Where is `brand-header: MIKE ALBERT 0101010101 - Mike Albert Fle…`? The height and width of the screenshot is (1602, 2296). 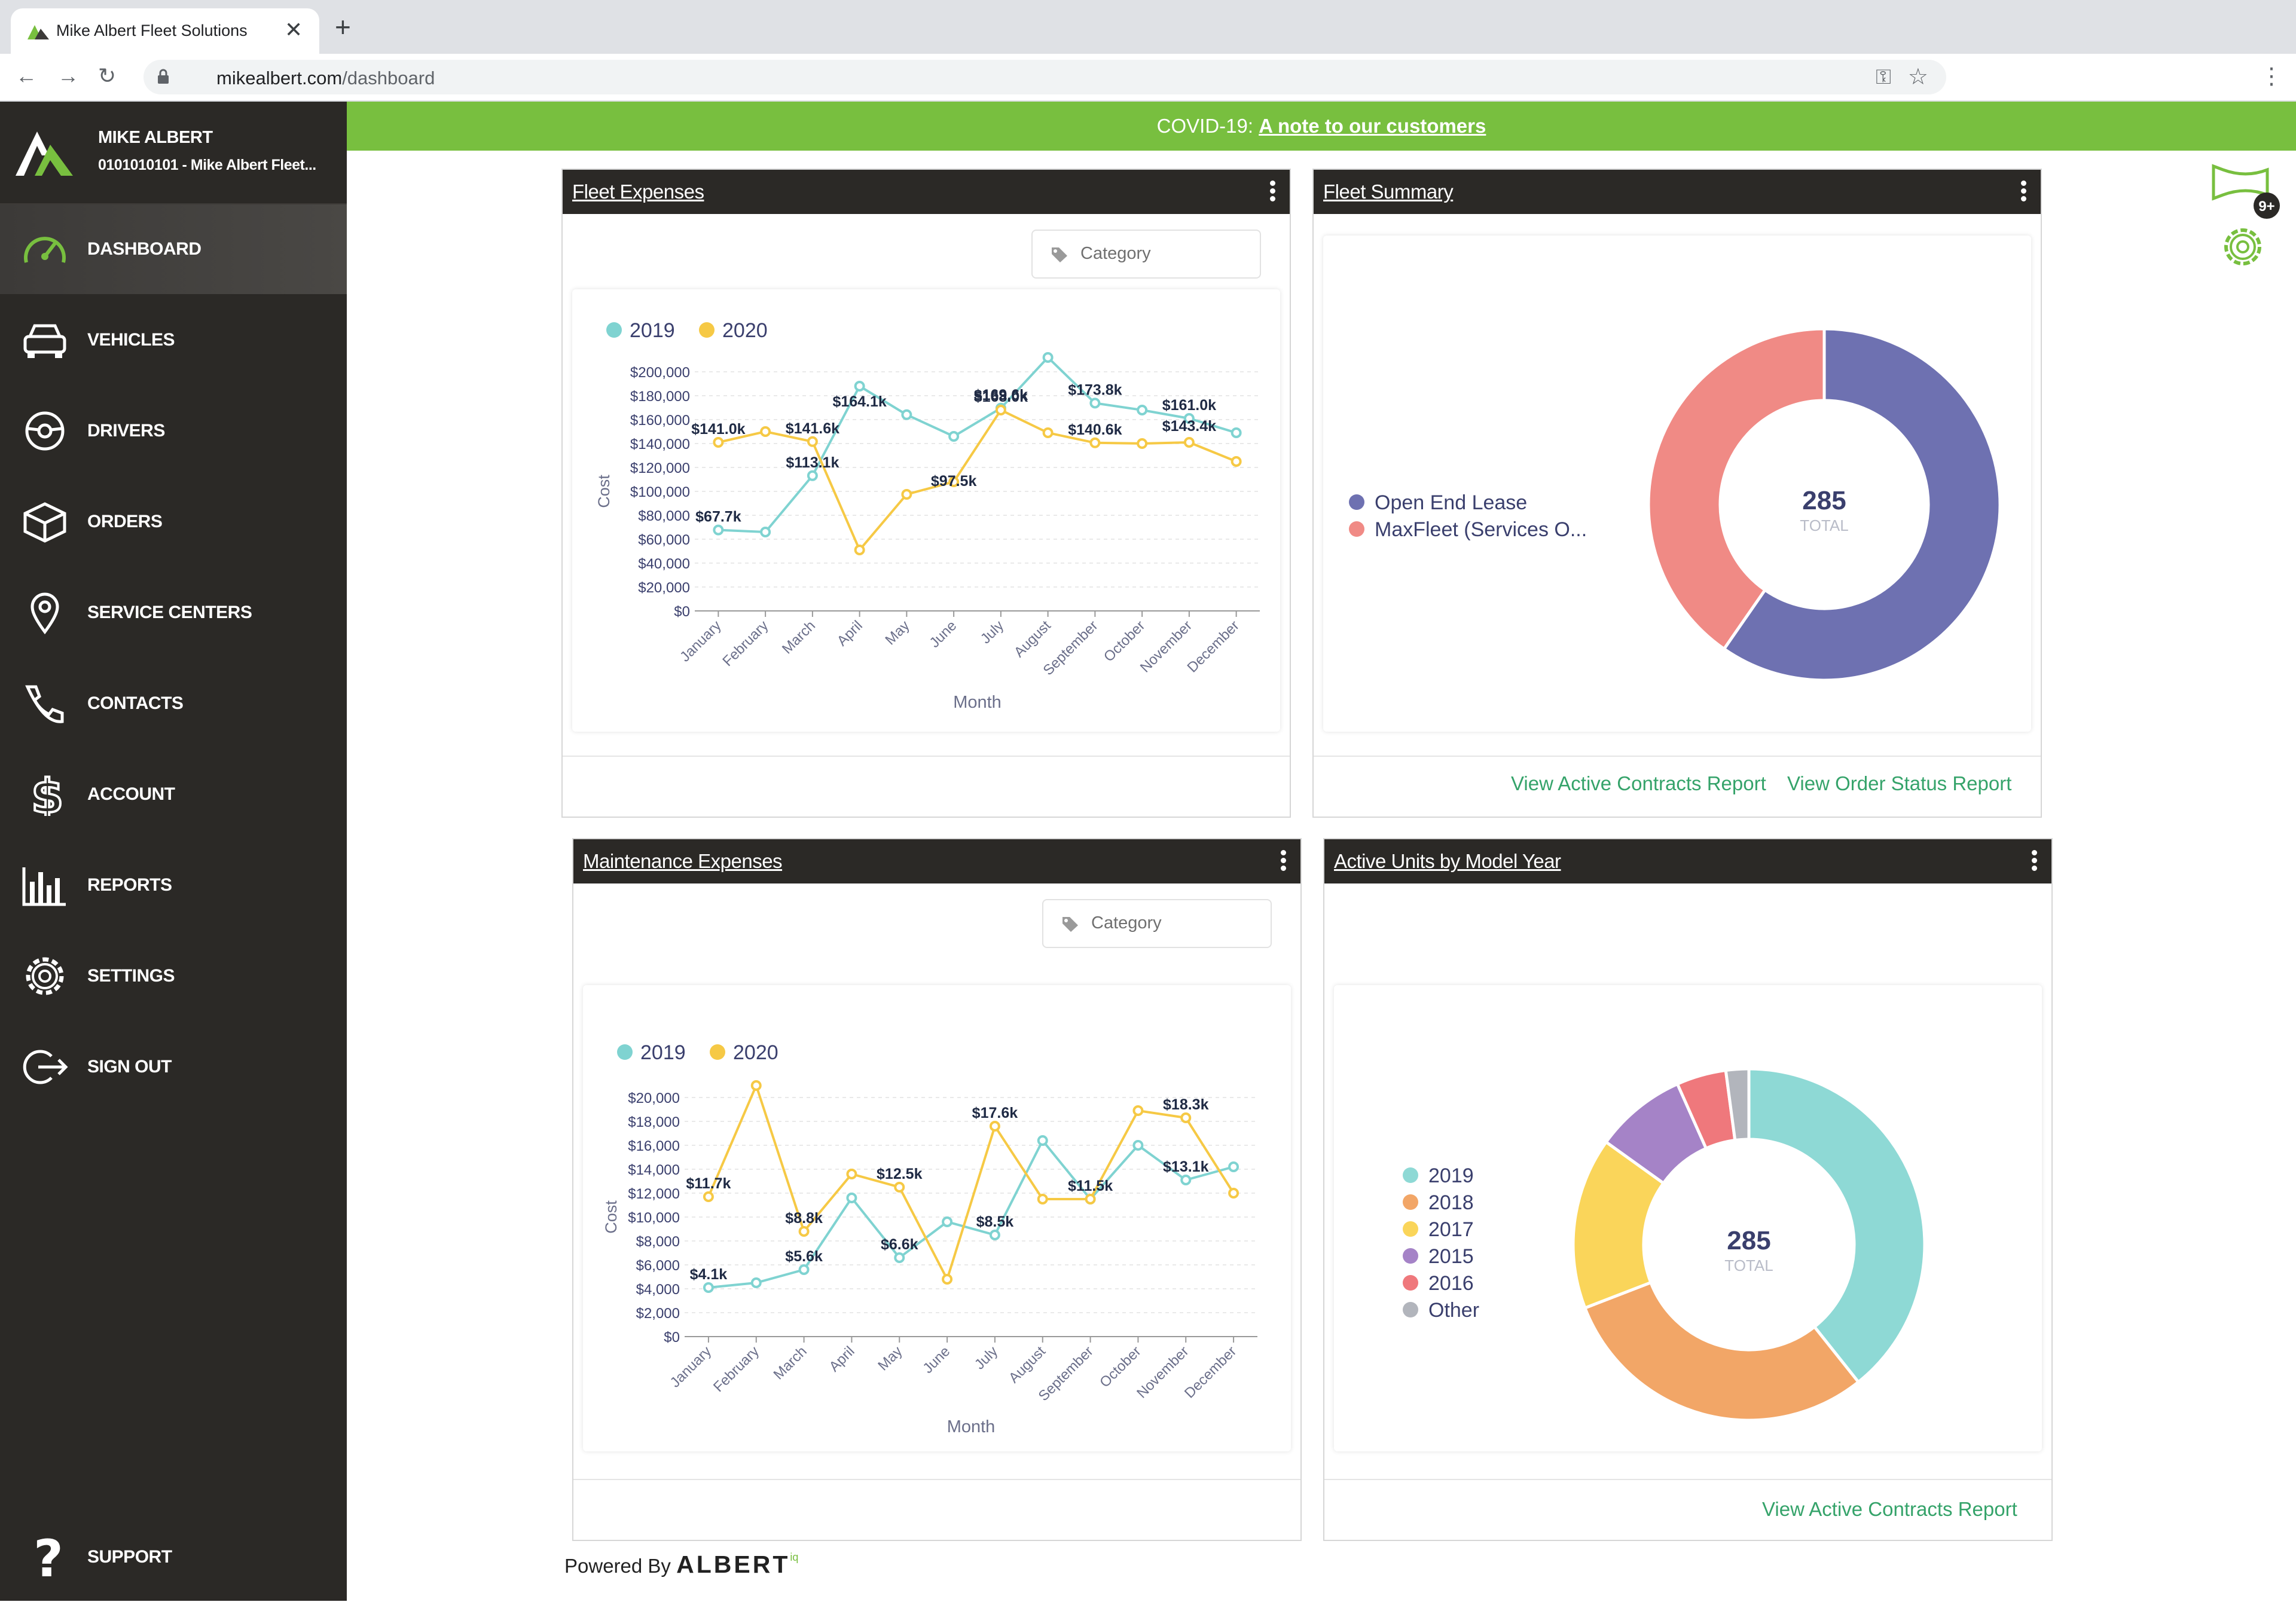
brand-header: MIKE ALBERT 0101010101 - Mike Albert Fle… is located at coordinates (173, 153).